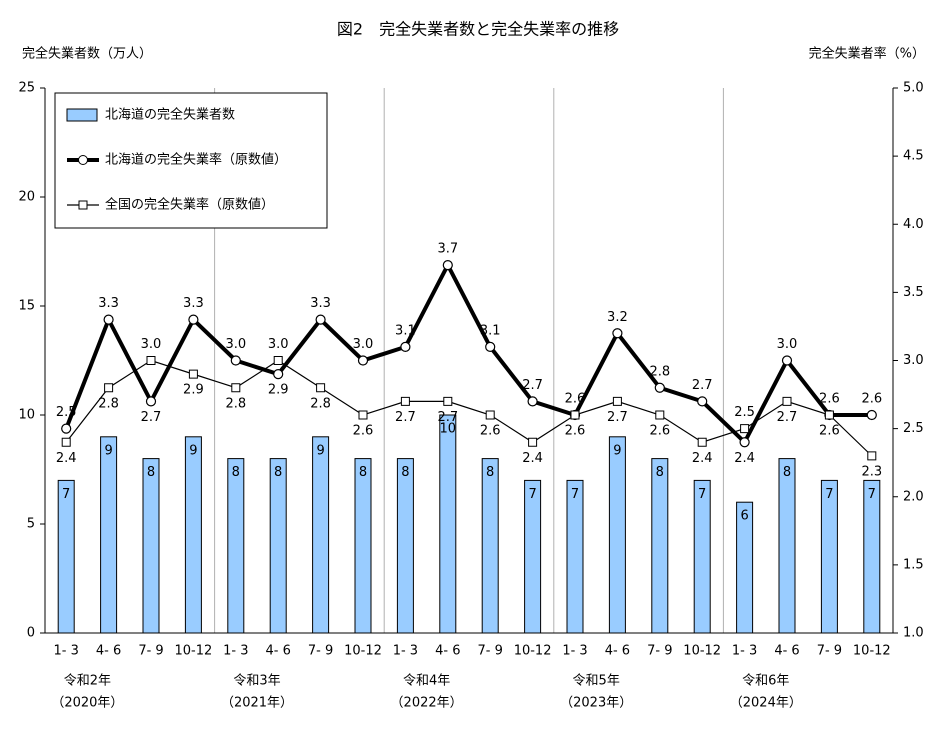  What do you see at coordinates (189, 205) in the screenshot?
I see `legend-label: 全国の完全失業率（原数値）` at bounding box center [189, 205].